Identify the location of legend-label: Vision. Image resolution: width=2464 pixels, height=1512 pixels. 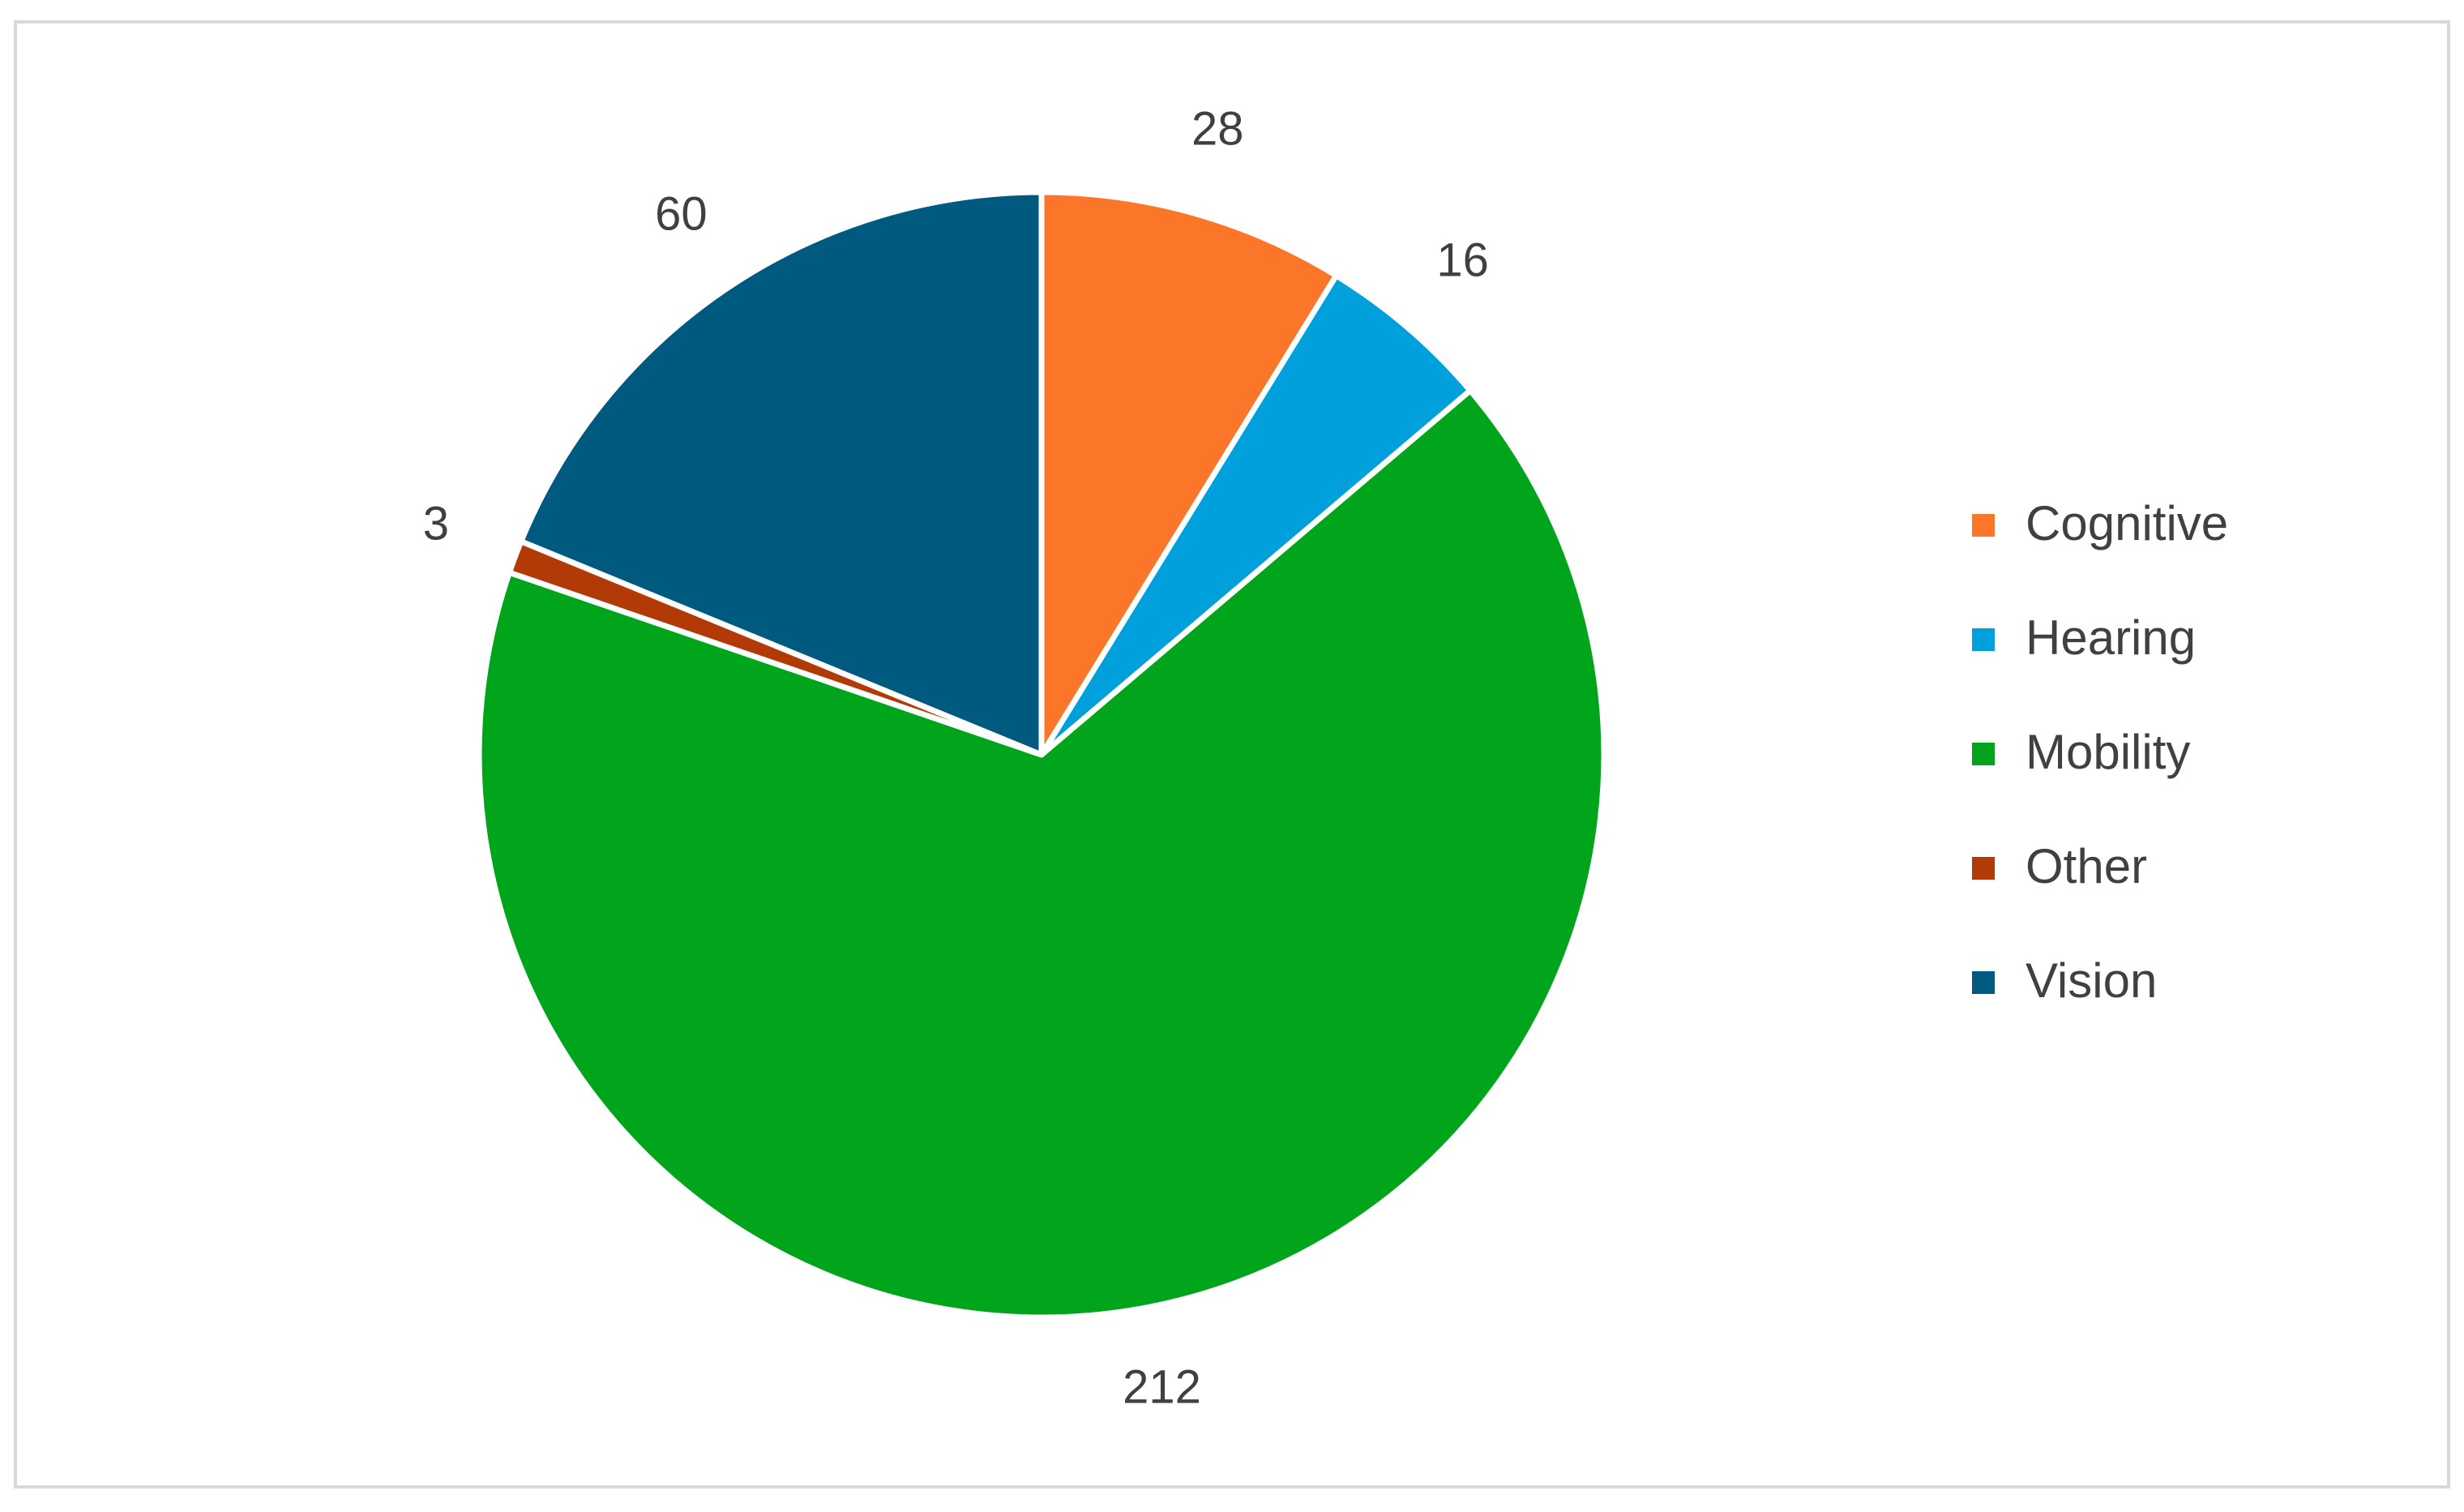
(2091, 980).